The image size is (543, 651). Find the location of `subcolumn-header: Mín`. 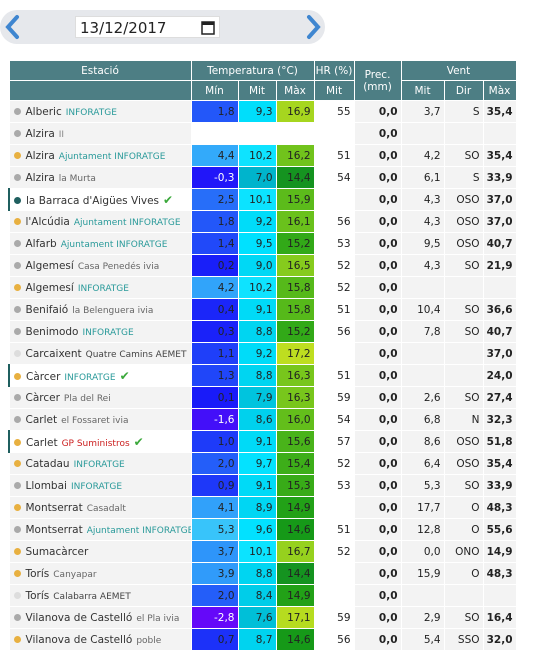

subcolumn-header: Mín is located at coordinates (214, 90).